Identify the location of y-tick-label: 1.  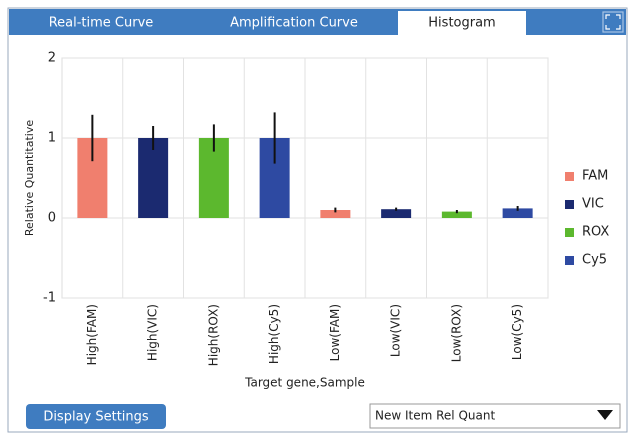
(52, 138).